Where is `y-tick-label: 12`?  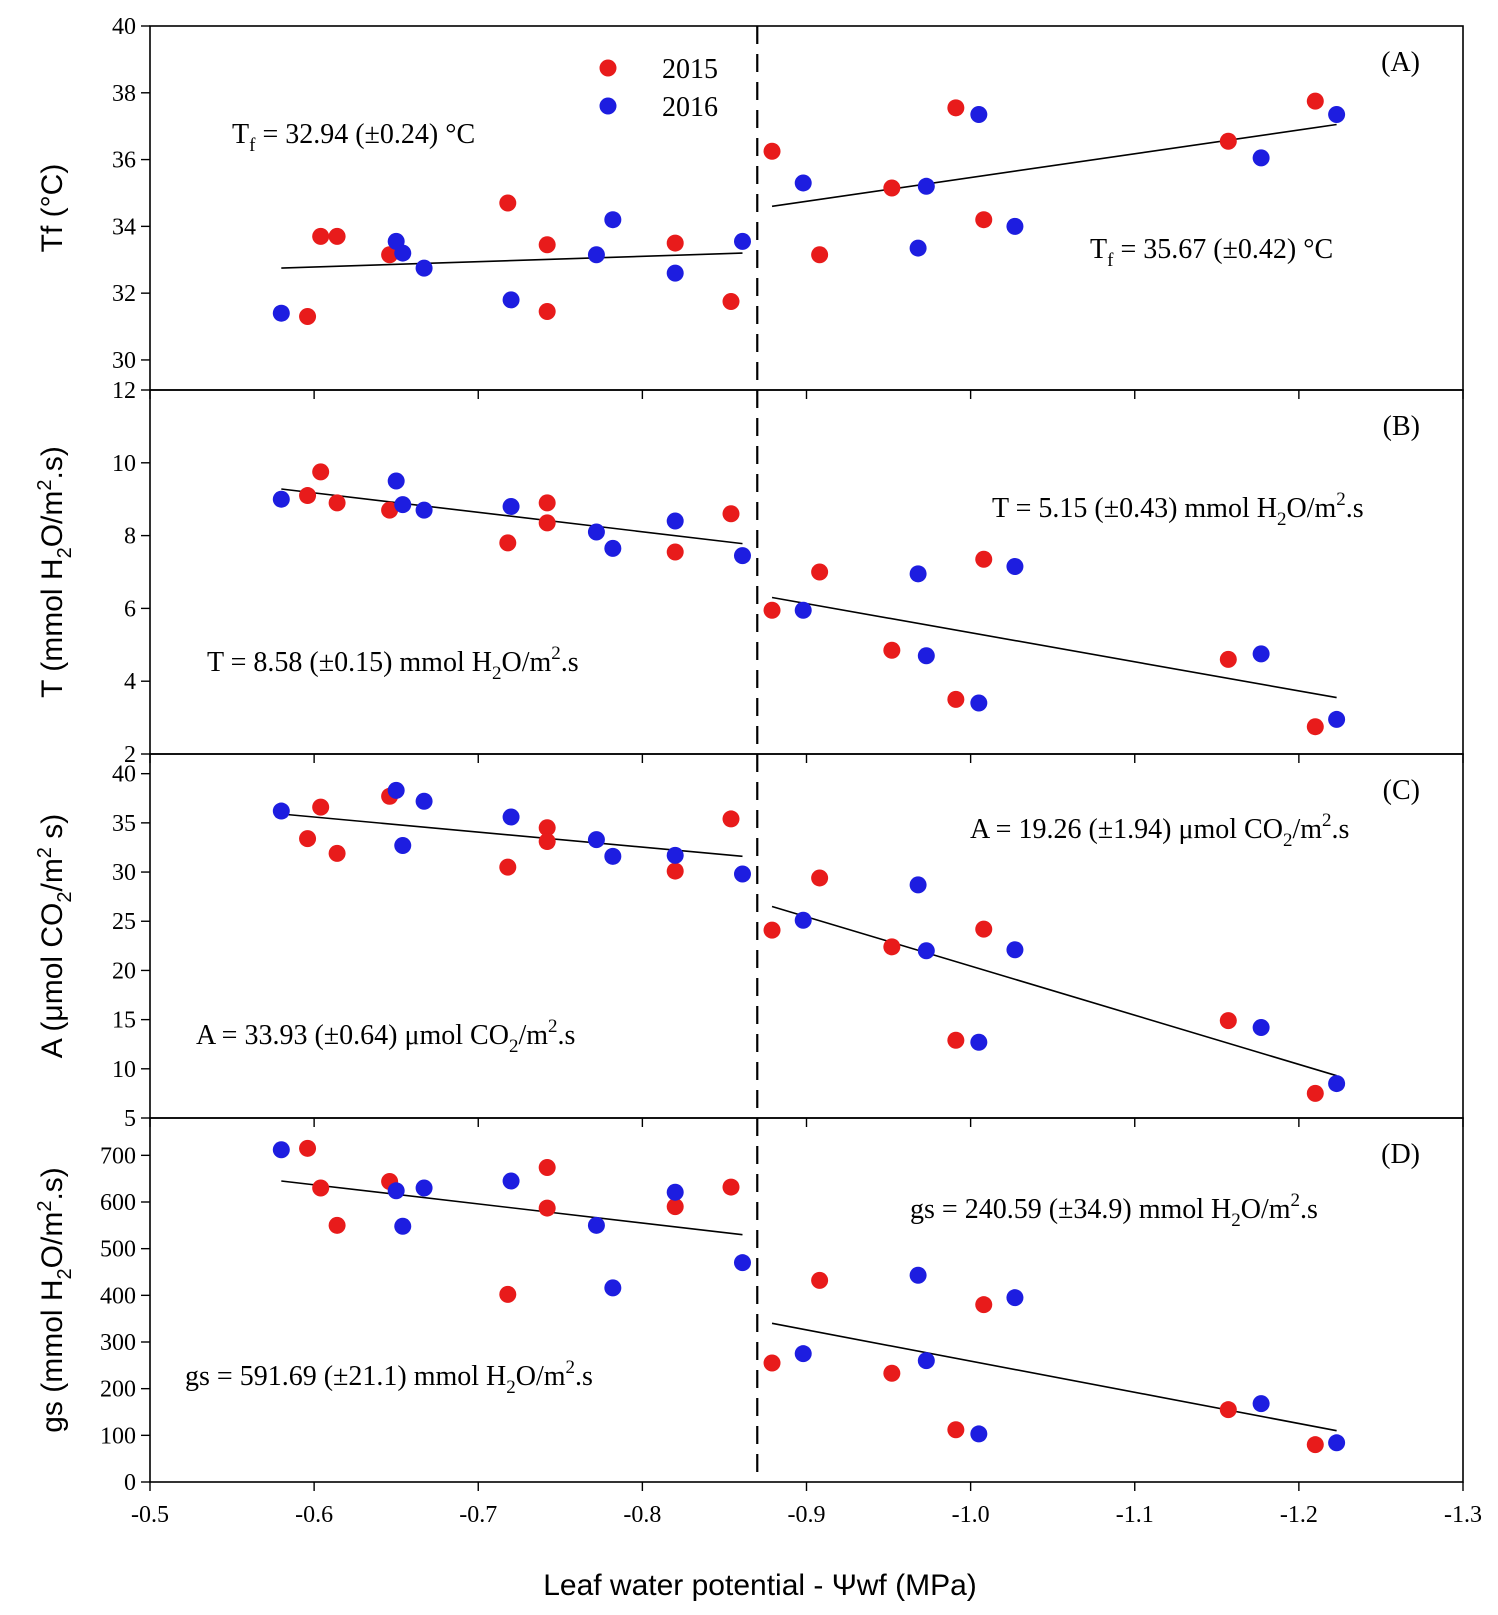 y-tick-label: 12 is located at coordinates (124, 391).